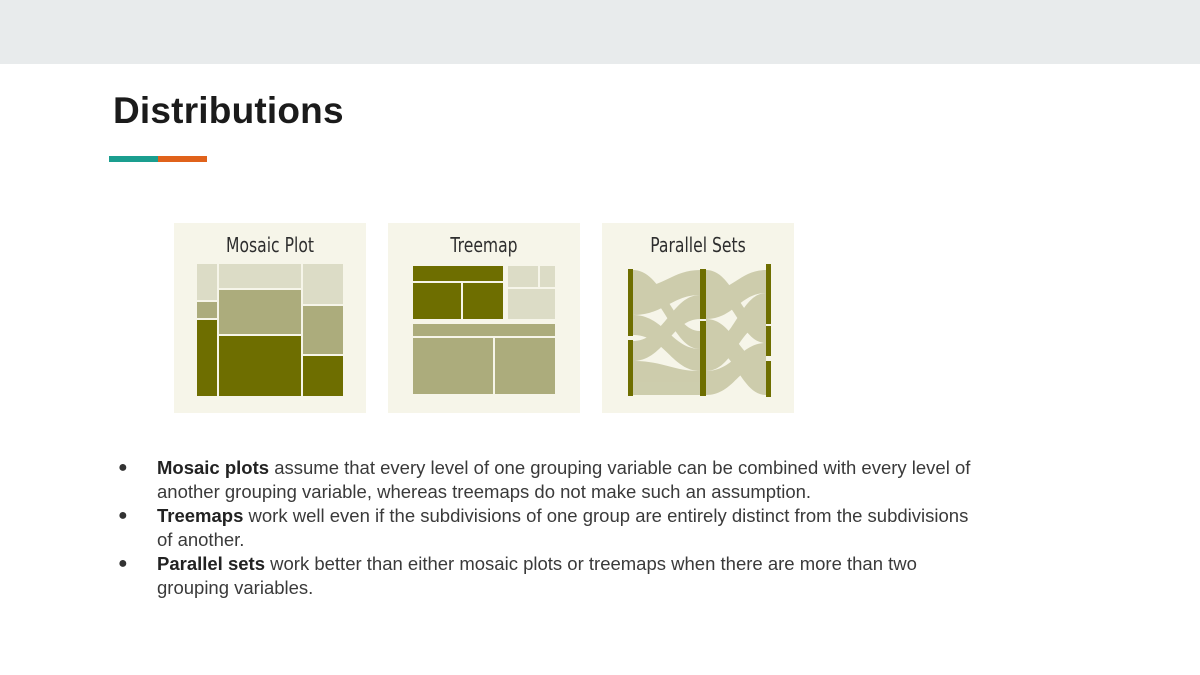  What do you see at coordinates (484, 245) in the screenshot?
I see `treemap-title: Treemap` at bounding box center [484, 245].